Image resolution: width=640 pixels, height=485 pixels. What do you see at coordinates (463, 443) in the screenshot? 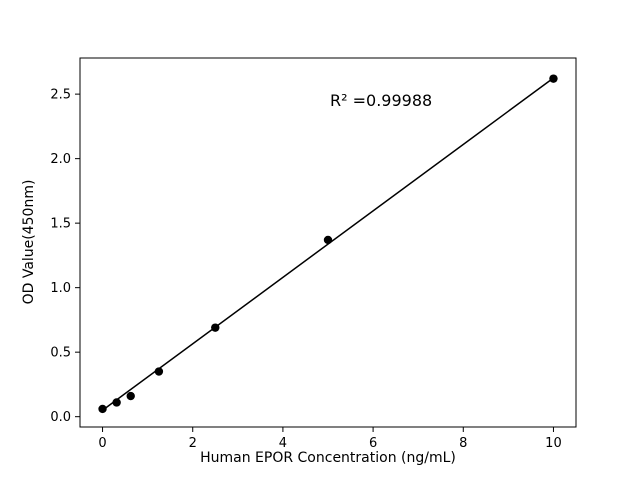
I see `x-tick-label: 8` at bounding box center [463, 443].